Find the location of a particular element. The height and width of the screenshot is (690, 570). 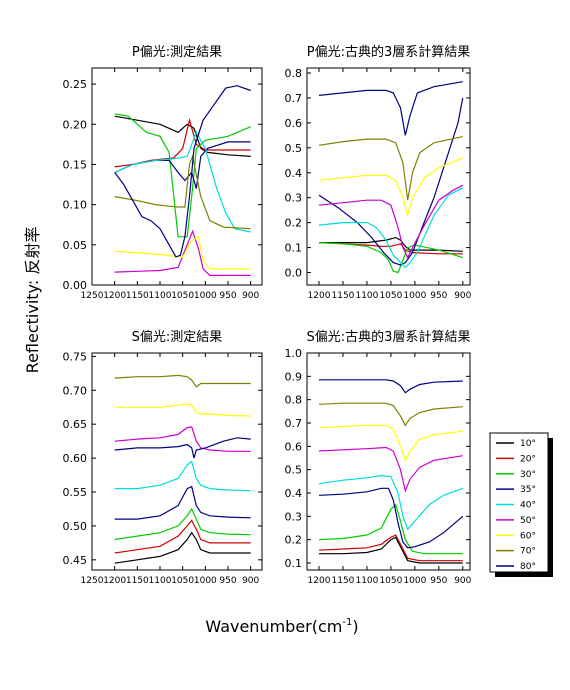

x-axis-label: Wavenumber(cm-1) is located at coordinates (281, 626).